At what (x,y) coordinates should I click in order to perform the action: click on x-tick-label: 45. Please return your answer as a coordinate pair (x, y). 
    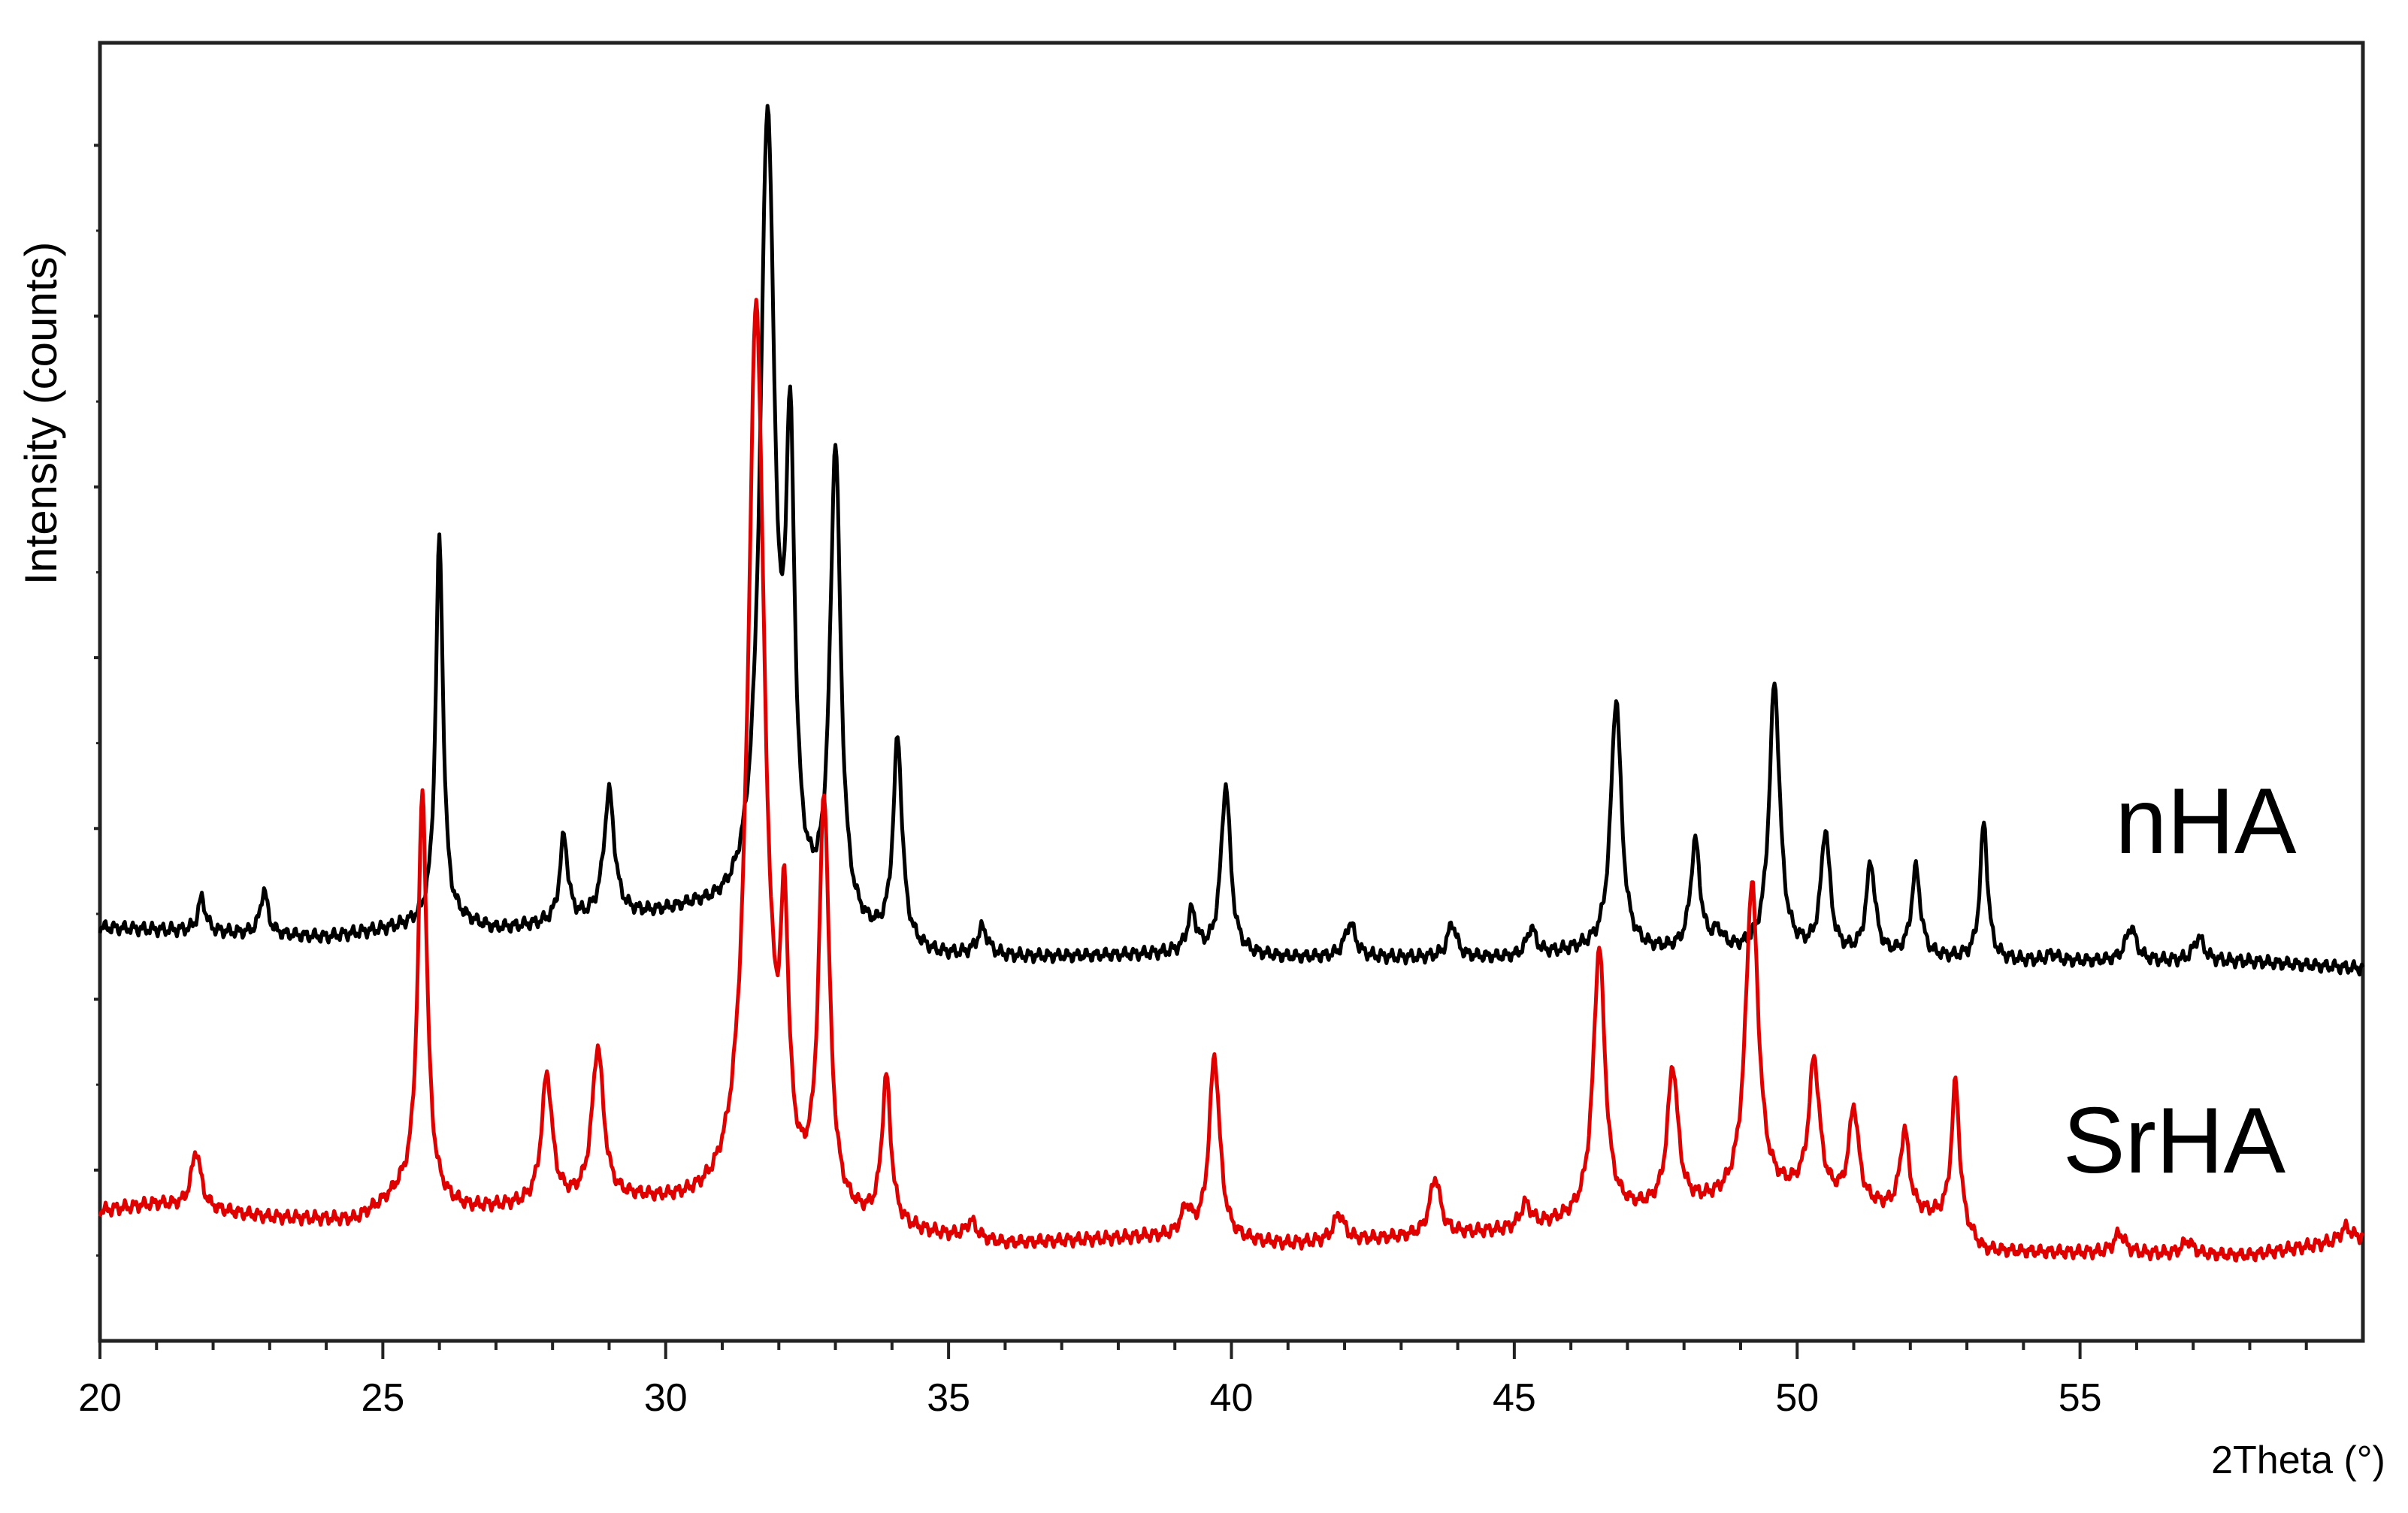
    Looking at the image, I should click on (1514, 1398).